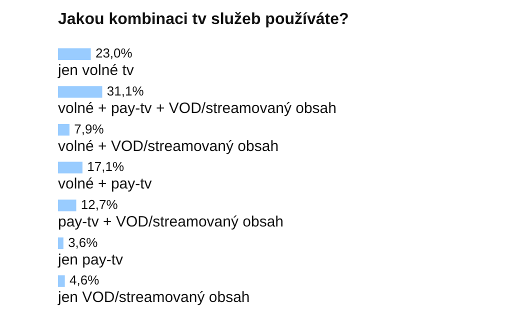 The height and width of the screenshot is (330, 505). I want to click on data-label: 17,1%, so click(105, 166).